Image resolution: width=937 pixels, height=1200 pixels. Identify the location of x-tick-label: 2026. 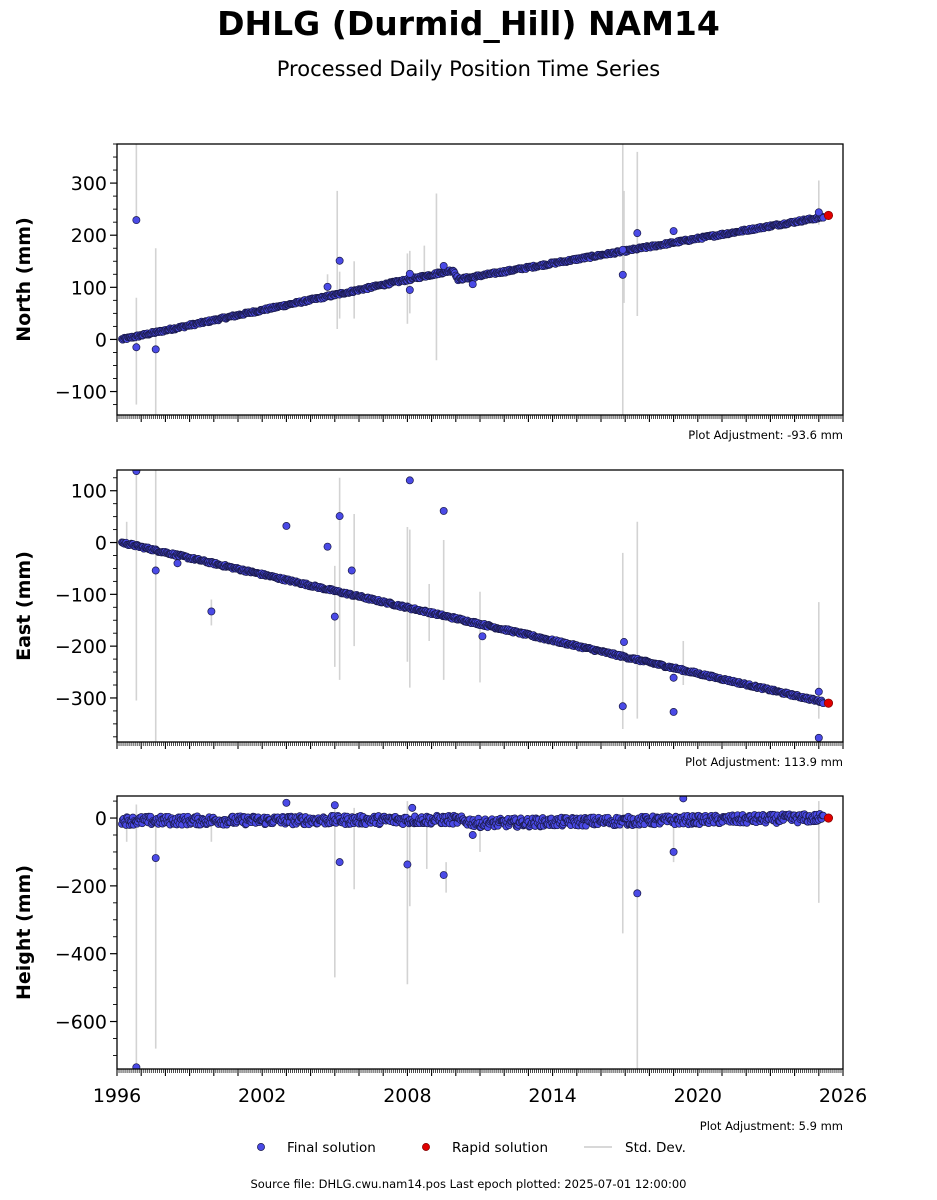
(843, 1096).